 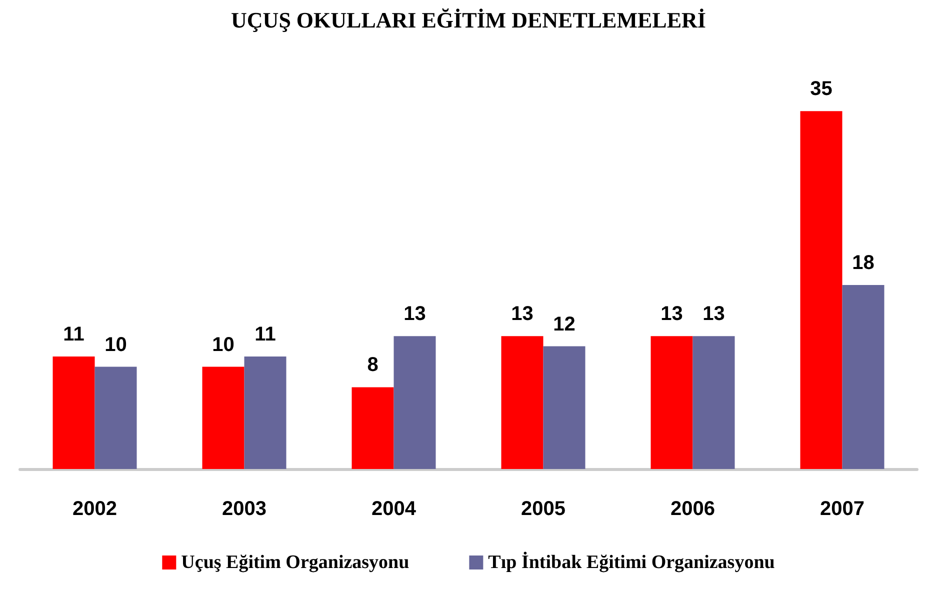 What do you see at coordinates (692, 509) in the screenshot?
I see `x-tick-label: 2006` at bounding box center [692, 509].